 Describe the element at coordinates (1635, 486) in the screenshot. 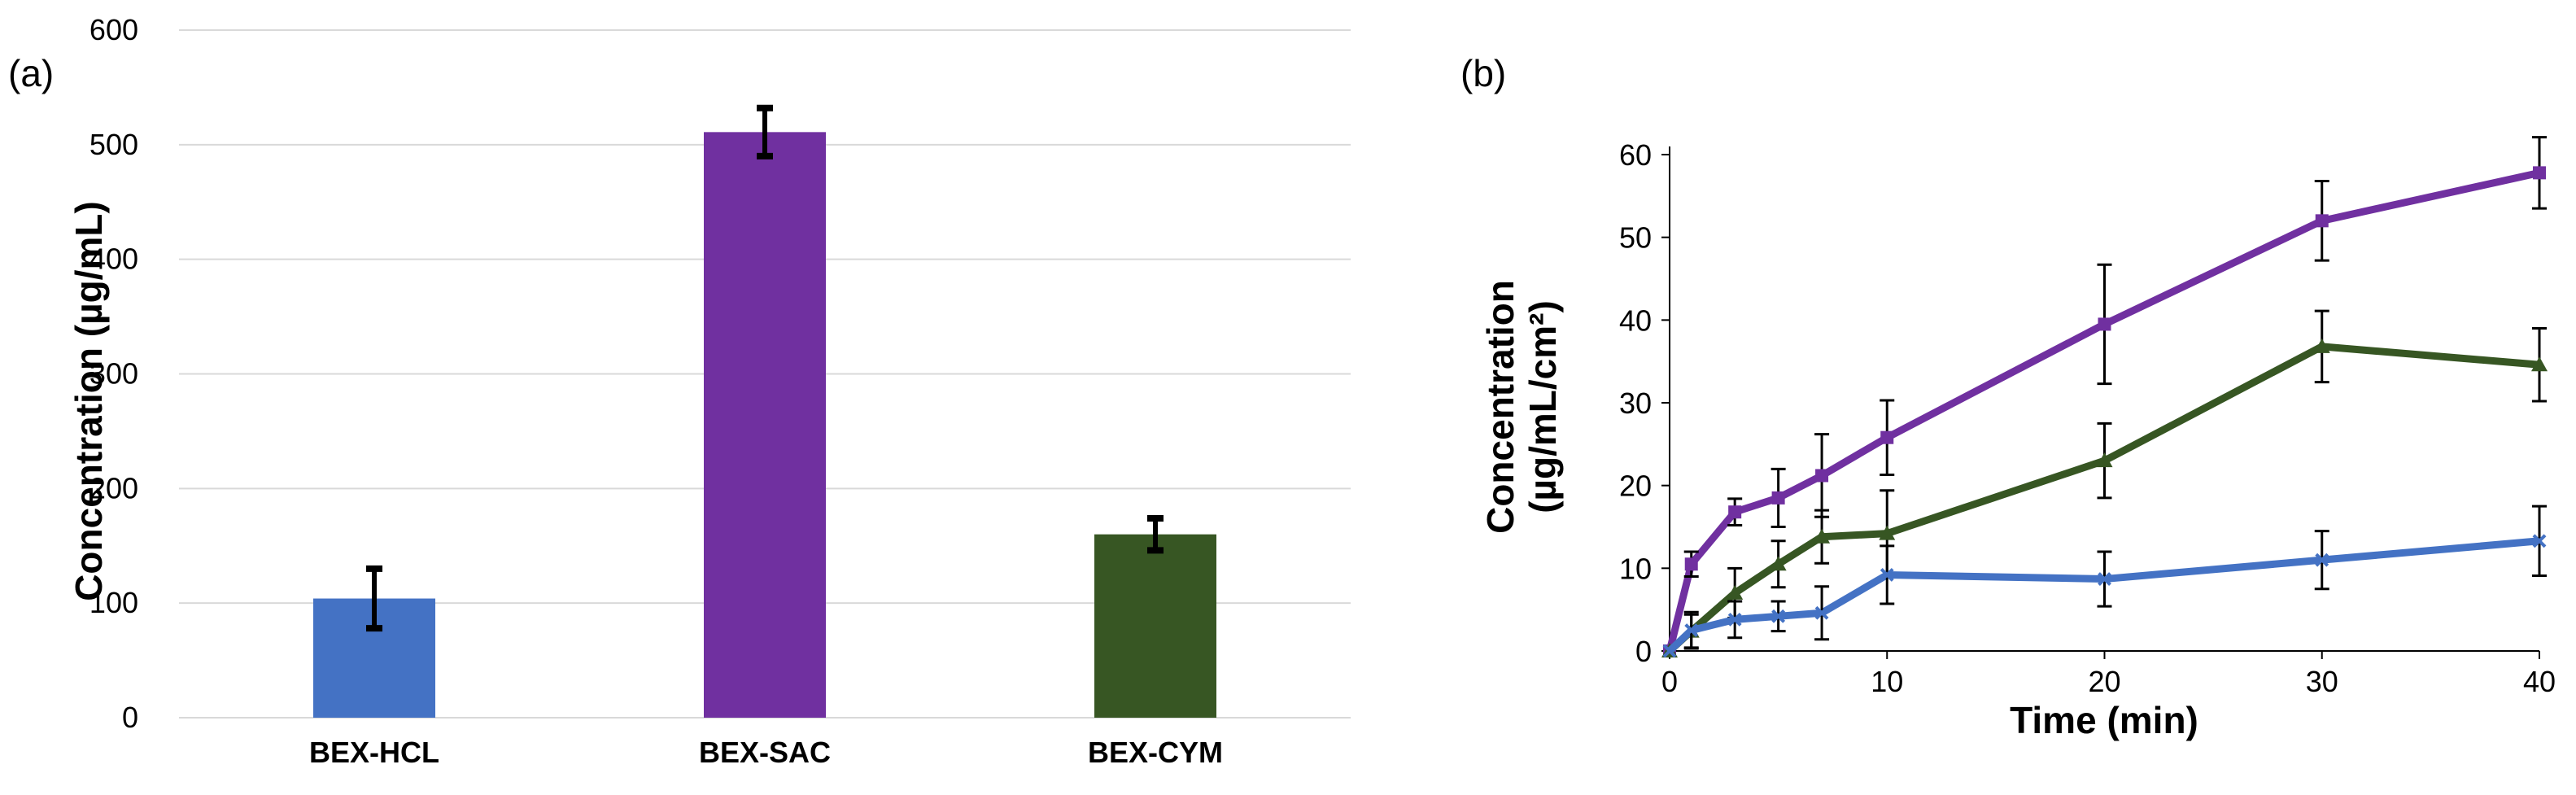

I see `y-tick-label: 20` at that location.